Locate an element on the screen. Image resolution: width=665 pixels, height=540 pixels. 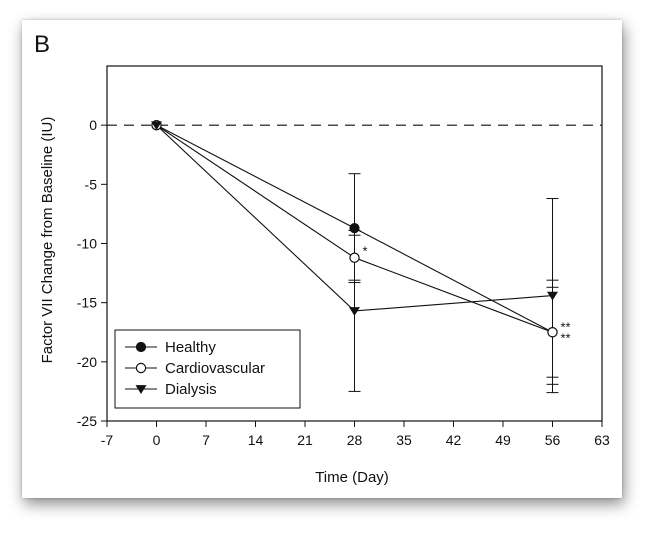
x-tick-label: 42 is located at coordinates (454, 440).